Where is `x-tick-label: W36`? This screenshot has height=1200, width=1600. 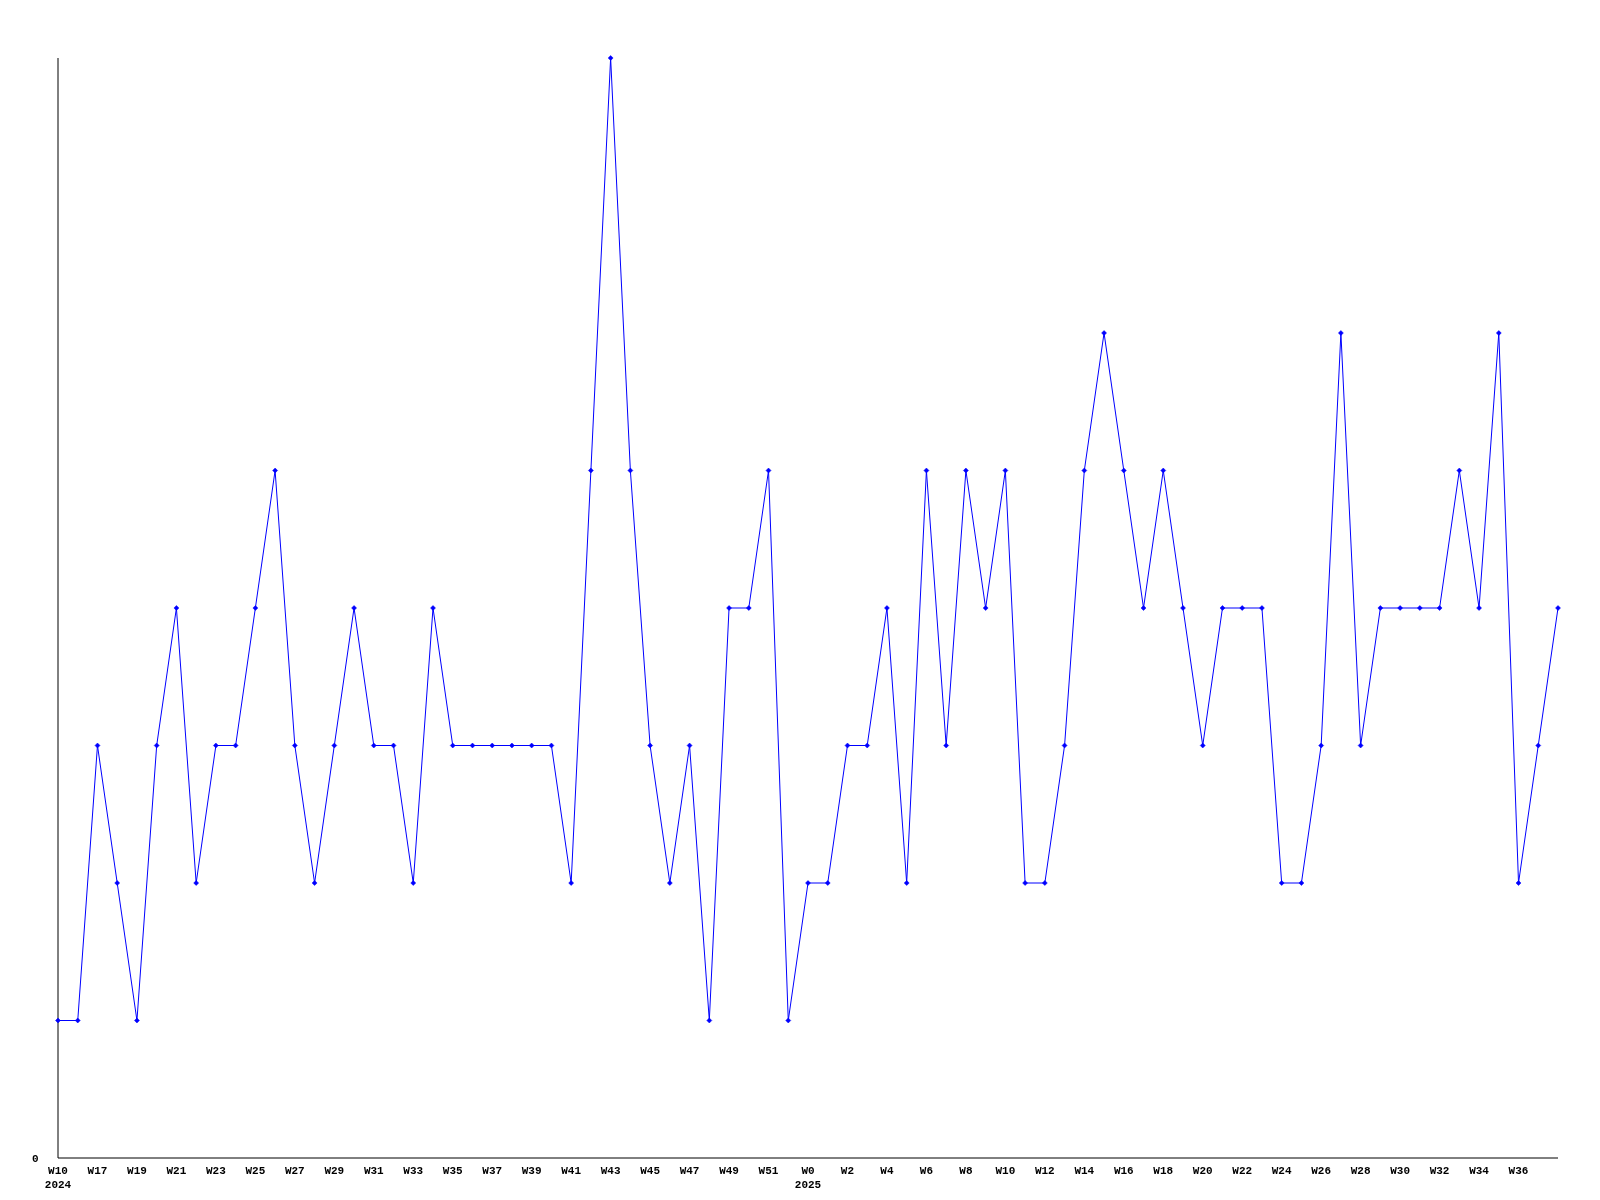
x-tick-label: W36 is located at coordinates (1518, 1171).